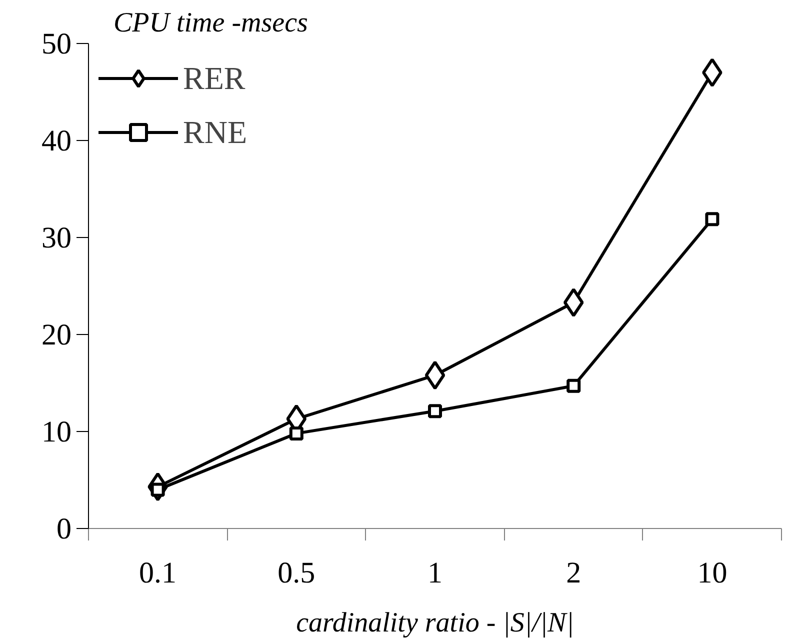  What do you see at coordinates (211, 23) in the screenshot?
I see `chart-title: CPU time -msecs` at bounding box center [211, 23].